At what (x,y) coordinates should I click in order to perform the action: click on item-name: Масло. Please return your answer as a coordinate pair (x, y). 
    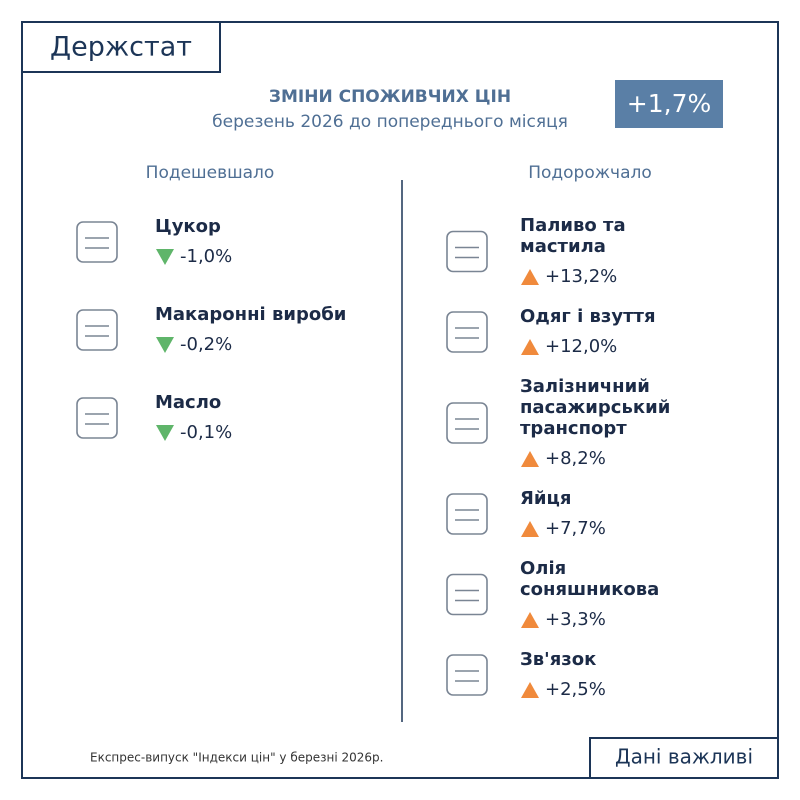
    Looking at the image, I should click on (188, 402).